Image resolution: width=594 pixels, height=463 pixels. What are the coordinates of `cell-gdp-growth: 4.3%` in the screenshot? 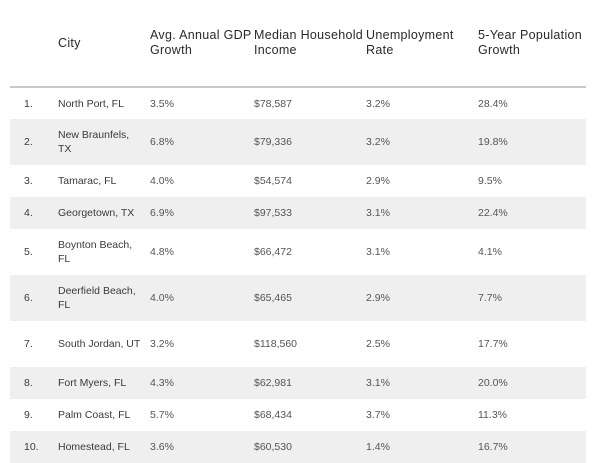 It's located at (202, 383).